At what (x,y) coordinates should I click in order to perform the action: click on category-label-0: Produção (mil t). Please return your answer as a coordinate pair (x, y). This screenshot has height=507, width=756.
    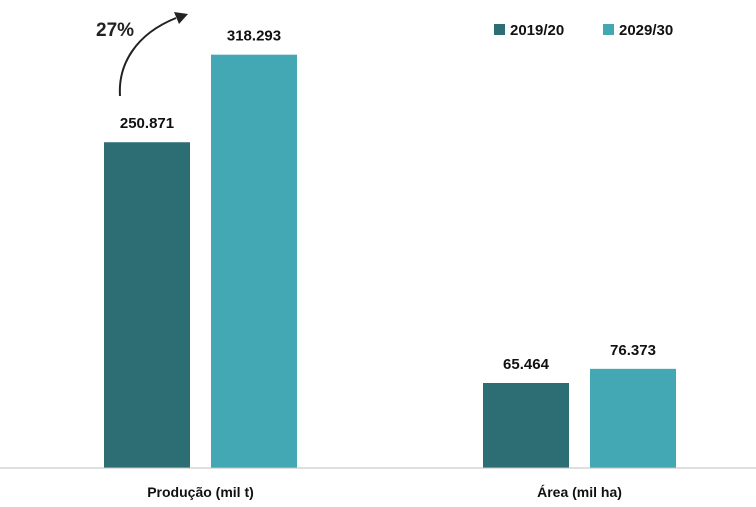
    Looking at the image, I should click on (200, 492).